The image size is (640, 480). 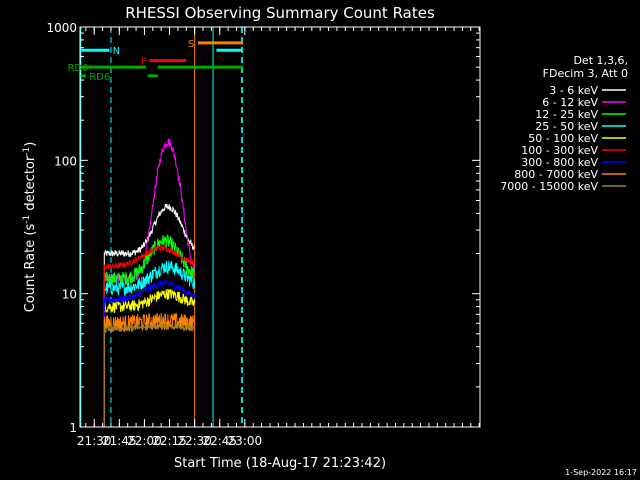 I want to click on footer-date: 1-Sep-2022 16:17, so click(x=601, y=472).